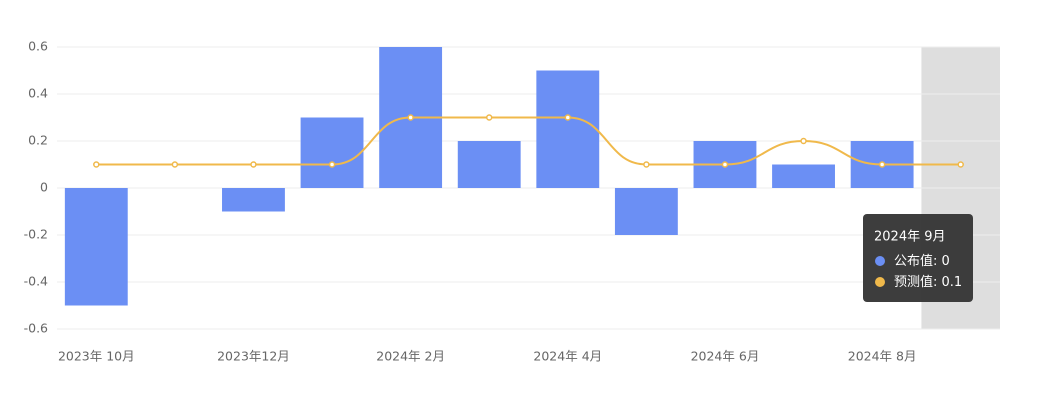 The width and height of the screenshot is (1039, 408). I want to click on x-tick-label: 2023年 10月, so click(96, 356).